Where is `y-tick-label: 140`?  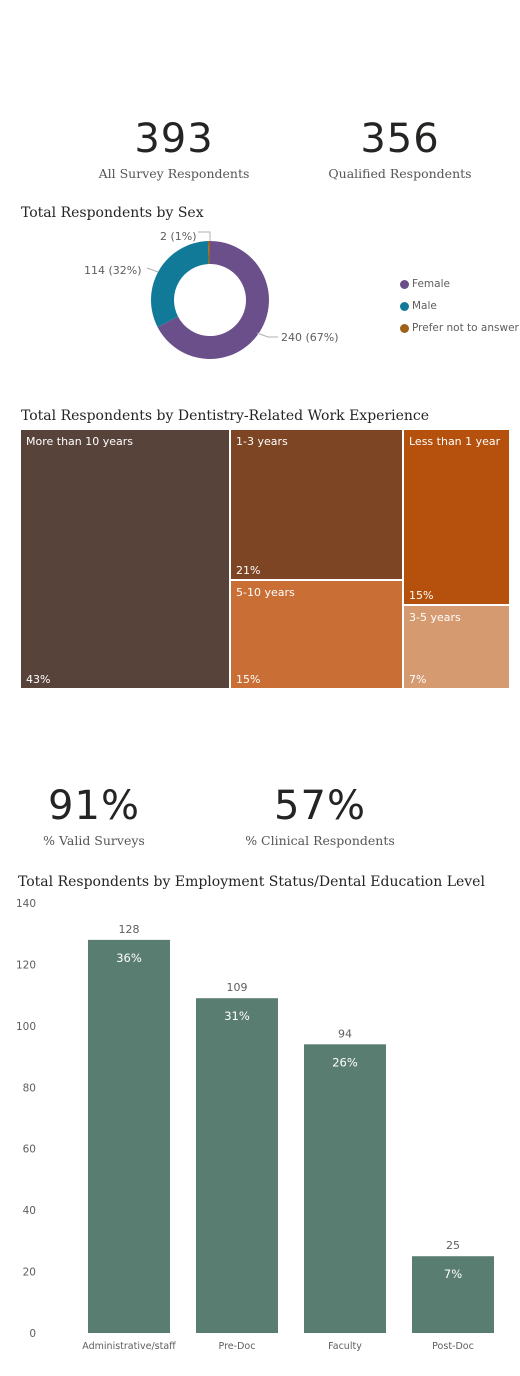
y-tick-label: 140 is located at coordinates (26, 904).